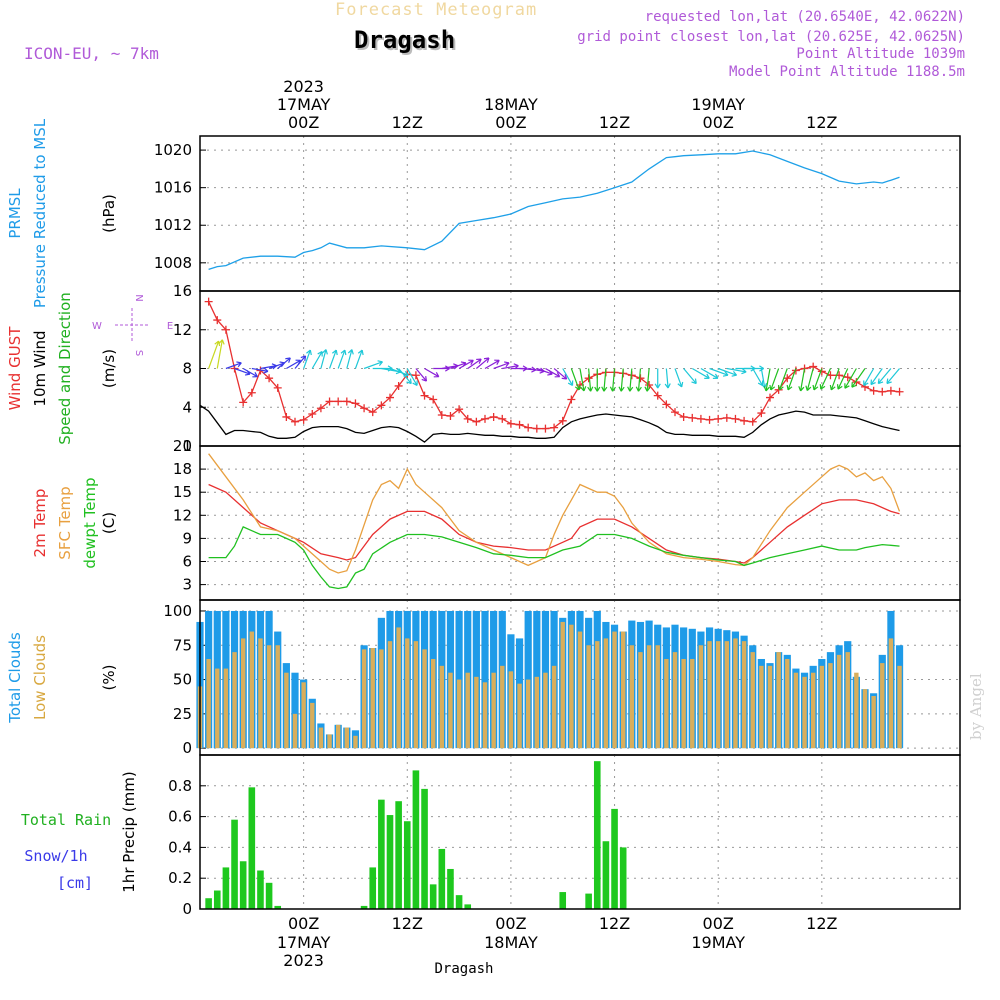  I want to click on compass-west: W, so click(97, 326).